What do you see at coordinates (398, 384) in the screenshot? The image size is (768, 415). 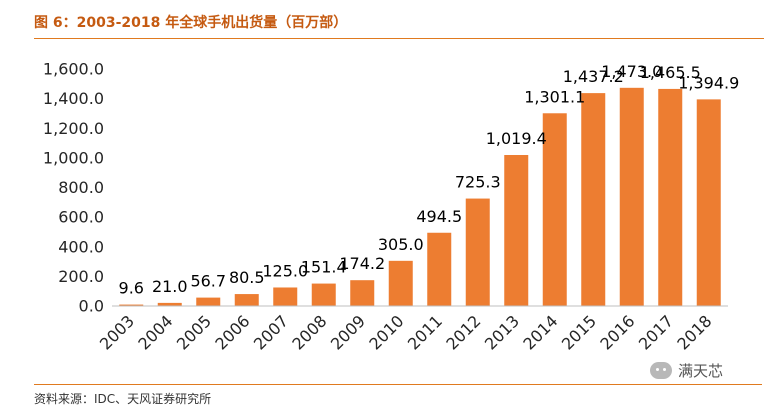 I see `footer-divider` at bounding box center [398, 384].